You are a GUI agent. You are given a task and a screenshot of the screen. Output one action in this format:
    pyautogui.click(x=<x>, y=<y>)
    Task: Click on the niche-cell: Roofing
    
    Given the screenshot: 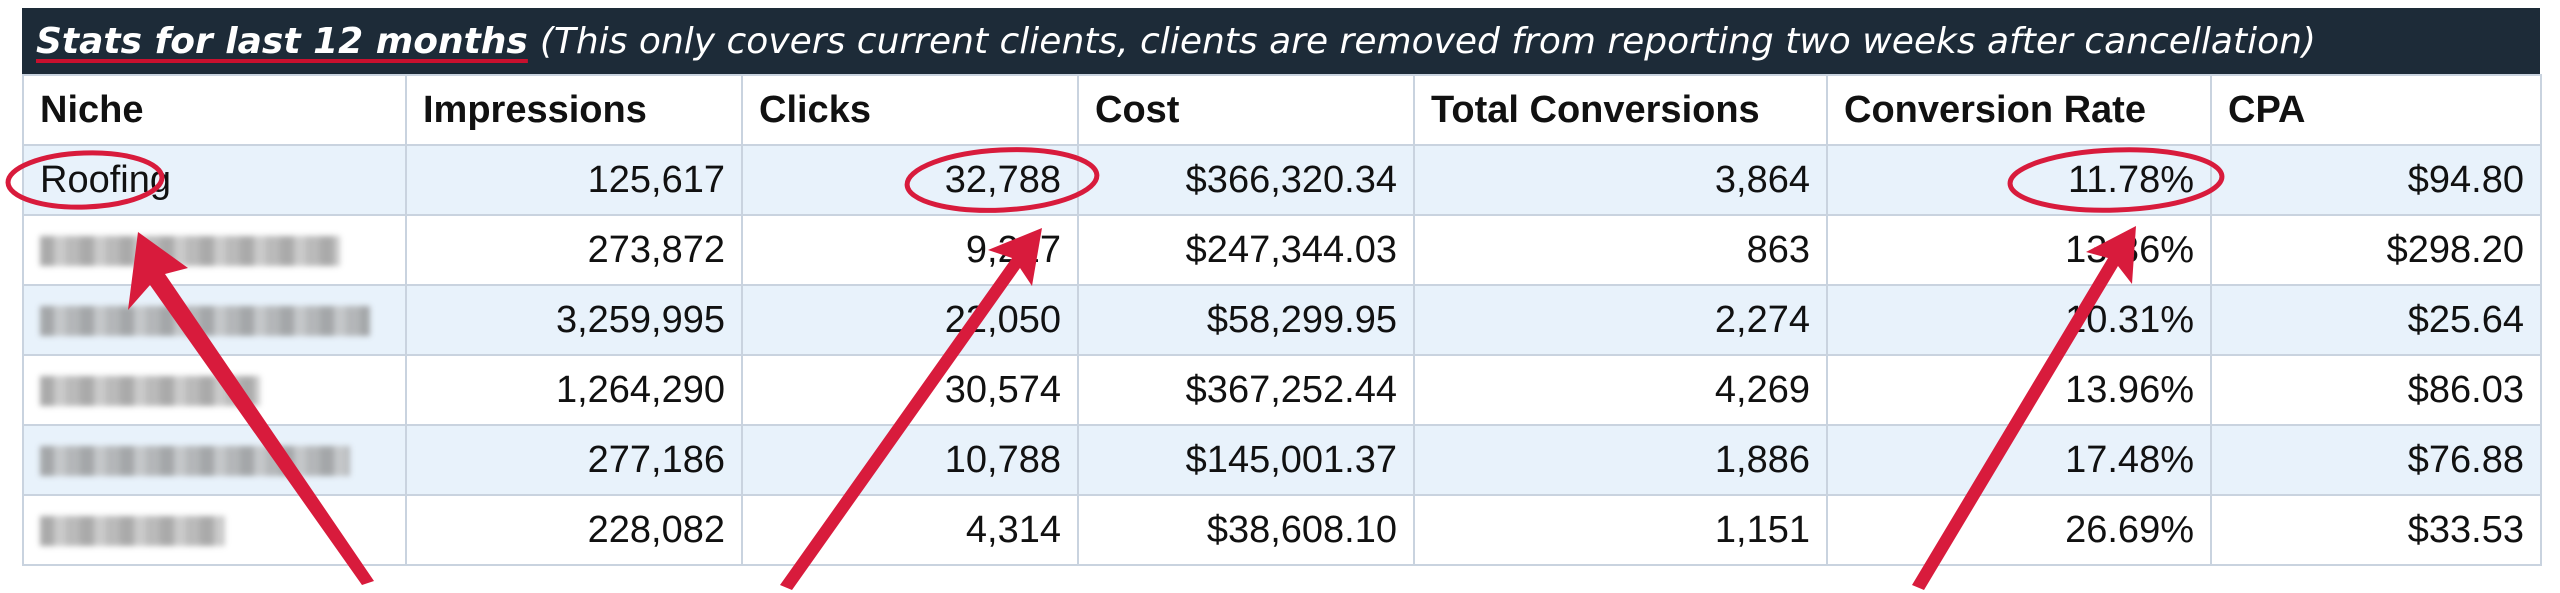 What is the action you would take?
    pyautogui.click(x=214, y=180)
    